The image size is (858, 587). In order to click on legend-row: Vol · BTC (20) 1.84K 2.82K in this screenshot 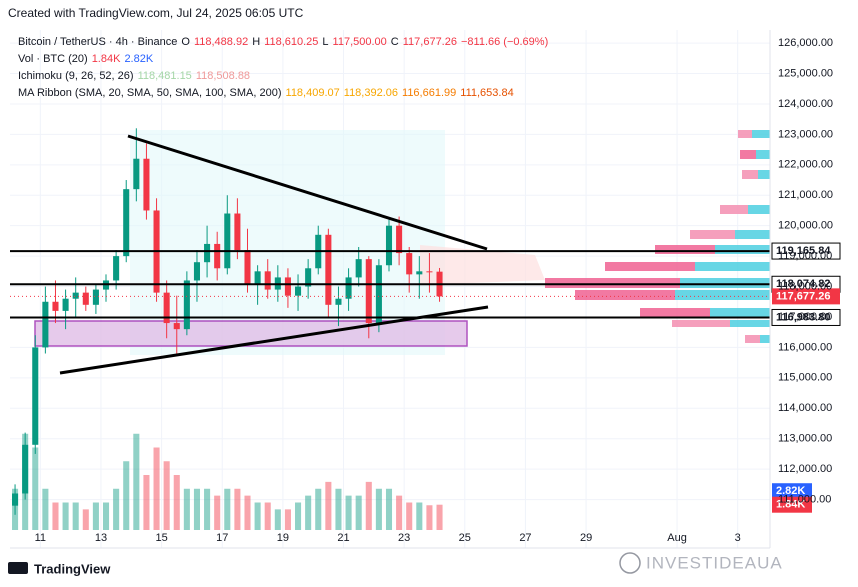, I will do `click(86, 59)`.